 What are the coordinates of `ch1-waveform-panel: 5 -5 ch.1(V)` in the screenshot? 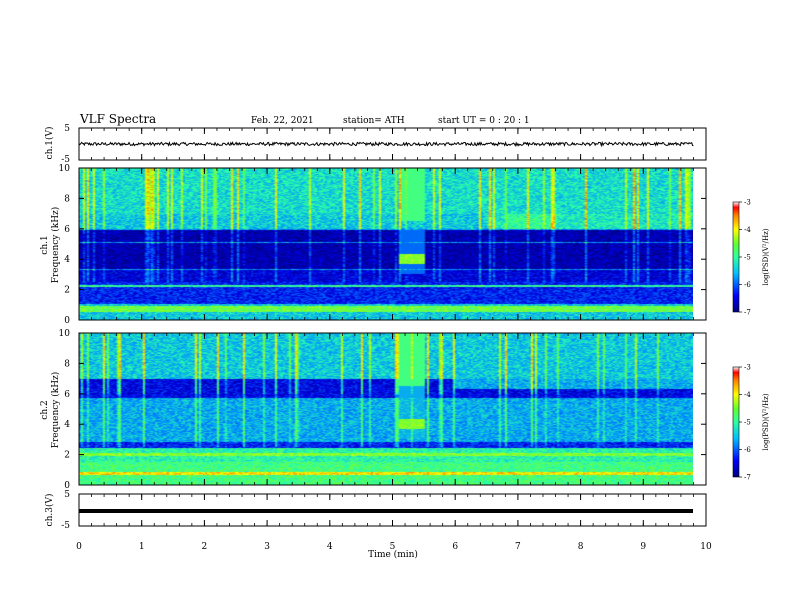 It's located at (375, 144).